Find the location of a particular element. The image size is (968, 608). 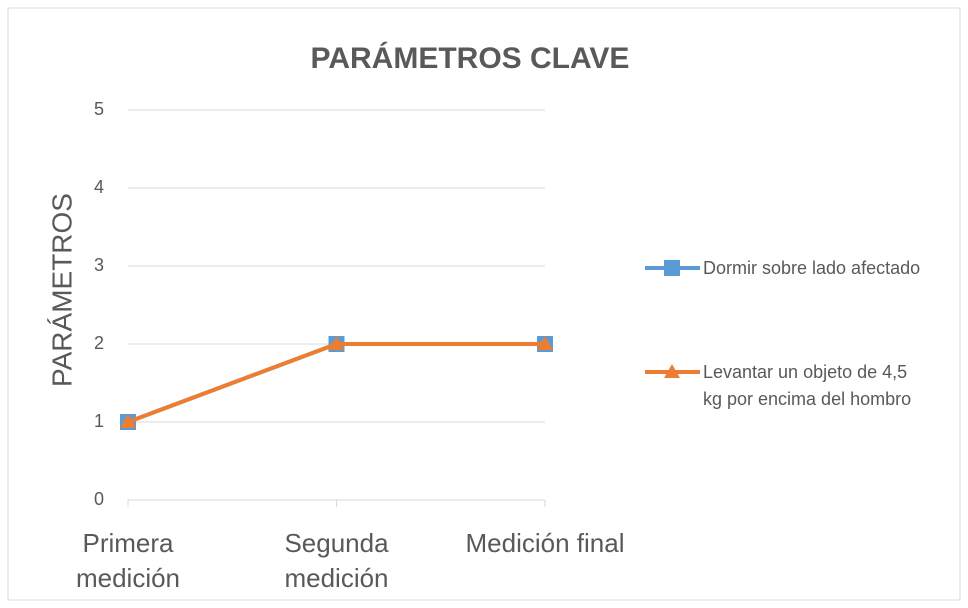

y-tick-label: 2 is located at coordinates (99, 343).